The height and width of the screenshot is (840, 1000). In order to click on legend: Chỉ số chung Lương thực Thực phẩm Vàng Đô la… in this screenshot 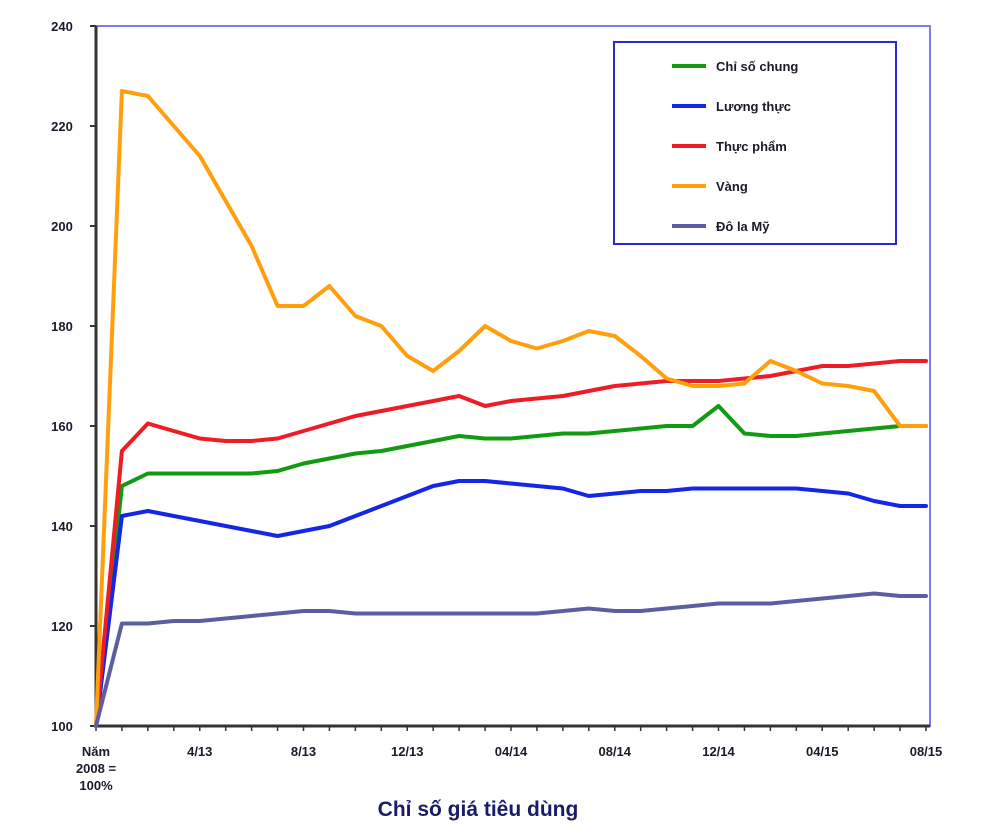, I will do `click(755, 143)`.